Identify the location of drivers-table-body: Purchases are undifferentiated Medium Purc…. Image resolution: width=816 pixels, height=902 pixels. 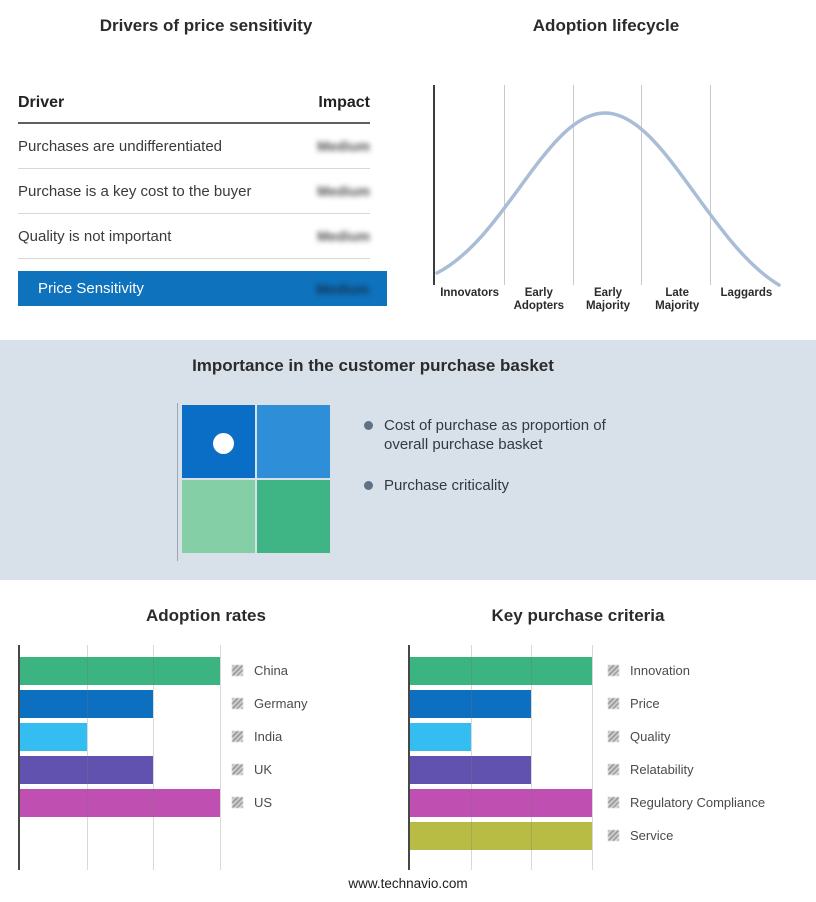
(194, 191).